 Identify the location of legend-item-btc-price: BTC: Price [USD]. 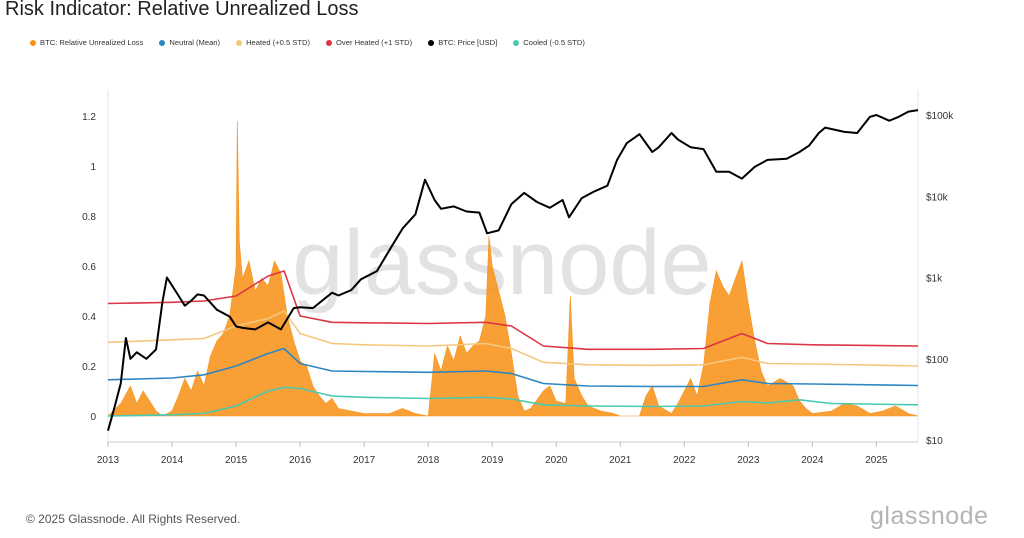
(462, 42).